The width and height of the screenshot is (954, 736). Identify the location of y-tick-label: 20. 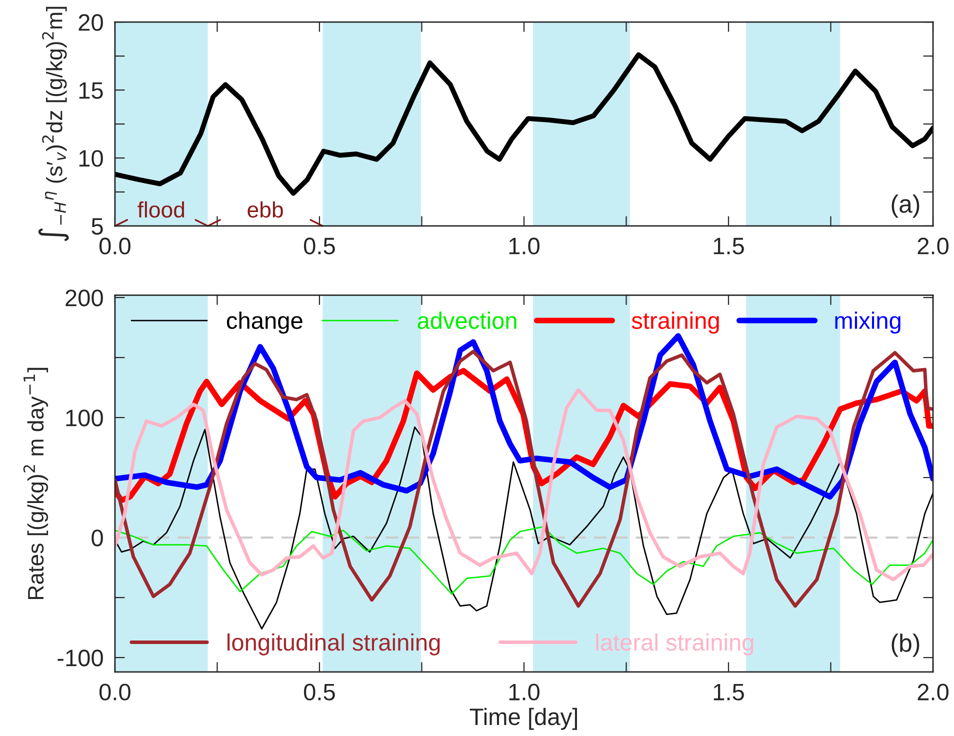
(90, 22).